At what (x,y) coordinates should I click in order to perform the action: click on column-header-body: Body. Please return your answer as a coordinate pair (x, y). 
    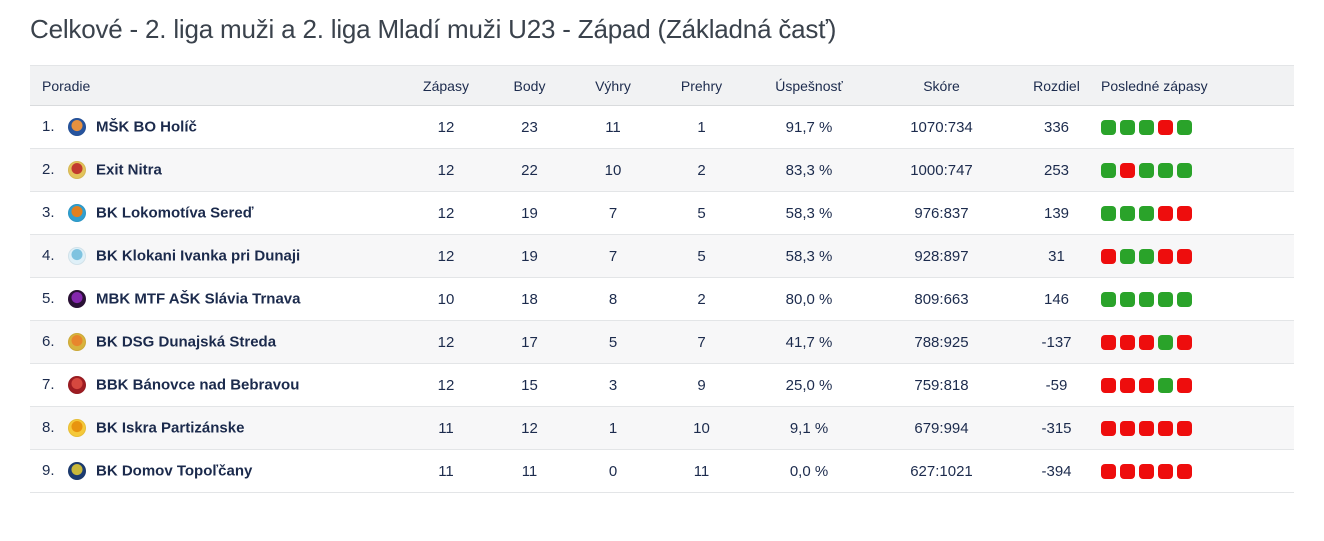
    Looking at the image, I should click on (529, 85).